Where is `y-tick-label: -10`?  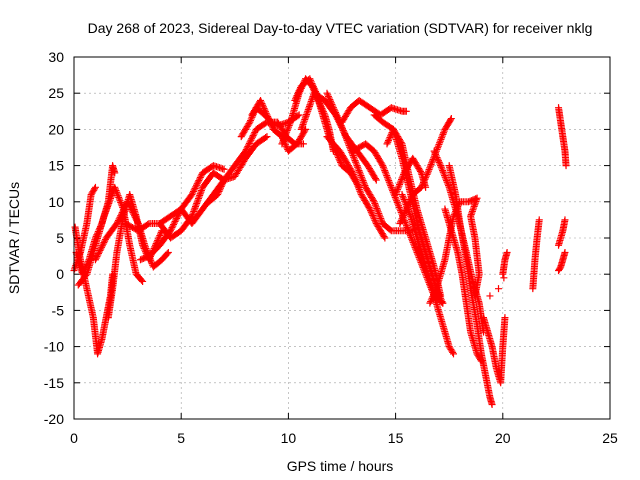
y-tick-label: -10 is located at coordinates (54, 347).